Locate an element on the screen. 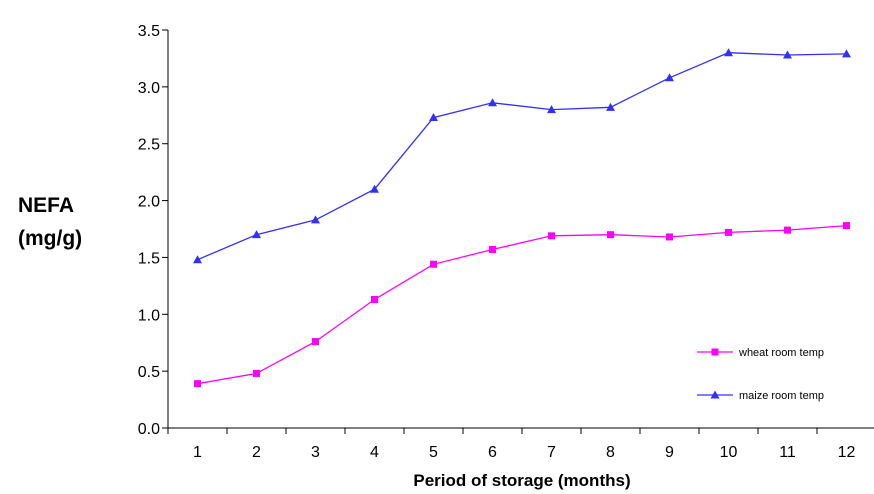 The height and width of the screenshot is (494, 874). y-tick-label: 1.0 is located at coordinates (149, 315).